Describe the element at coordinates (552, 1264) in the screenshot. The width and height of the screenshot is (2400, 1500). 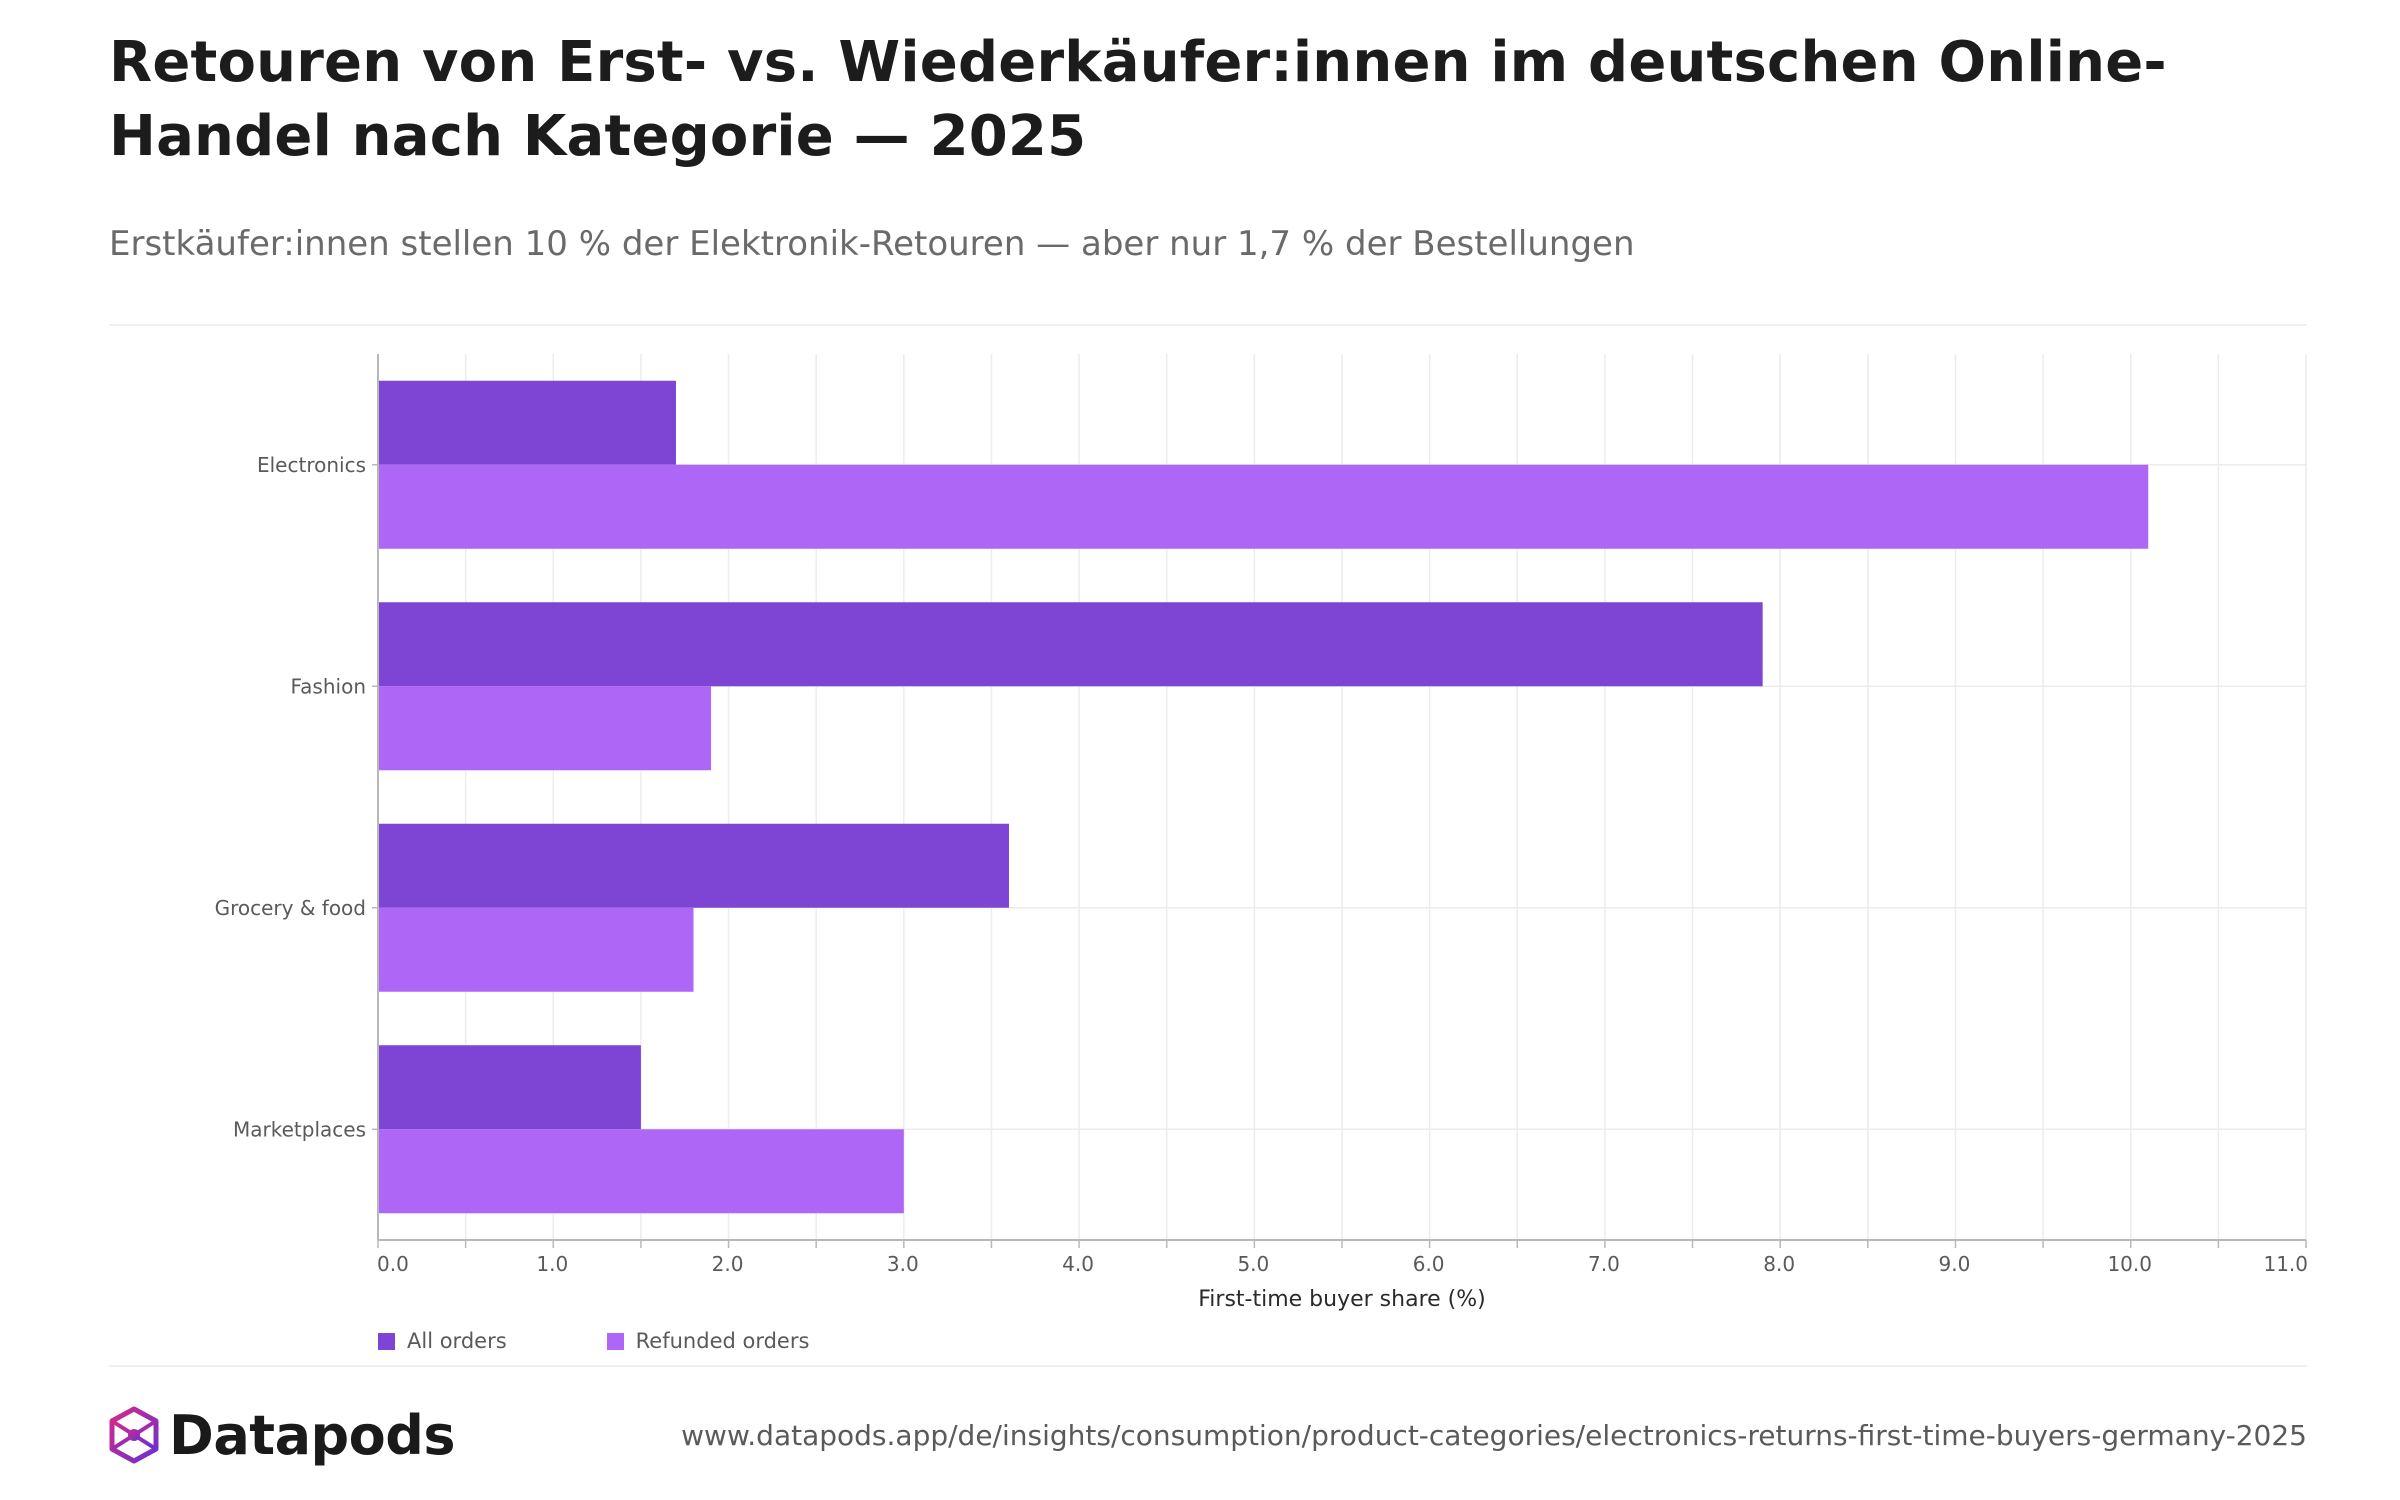
I see `x-tick-label: 1.0` at that location.